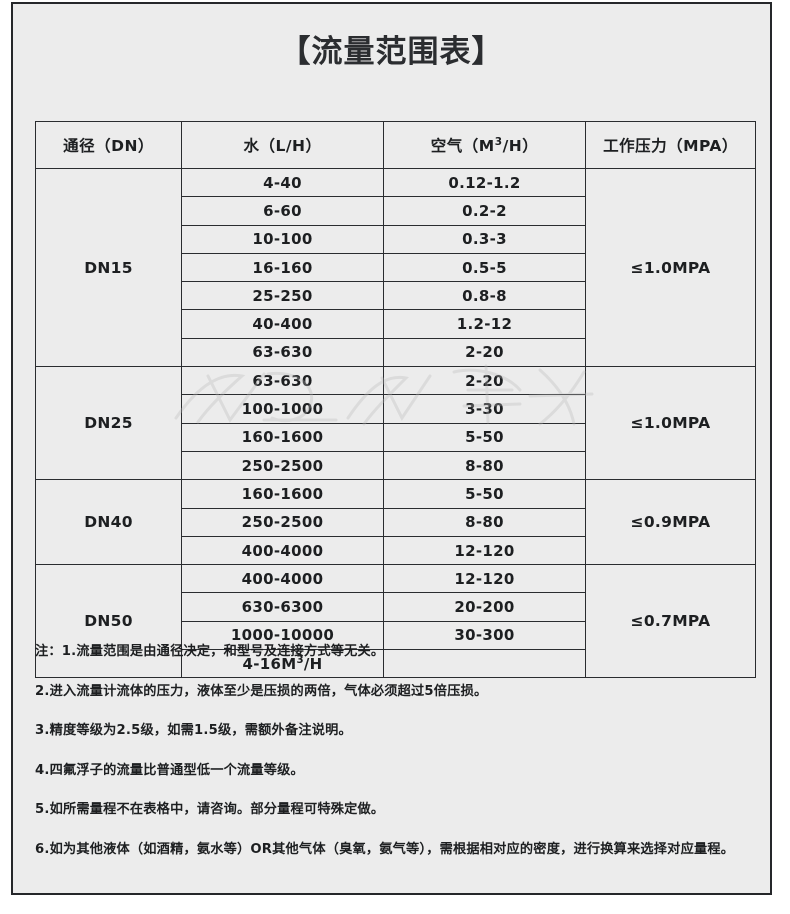 This screenshot has height=914, width=790. What do you see at coordinates (282, 211) in the screenshot?
I see `cell-water-range: 6-60` at bounding box center [282, 211].